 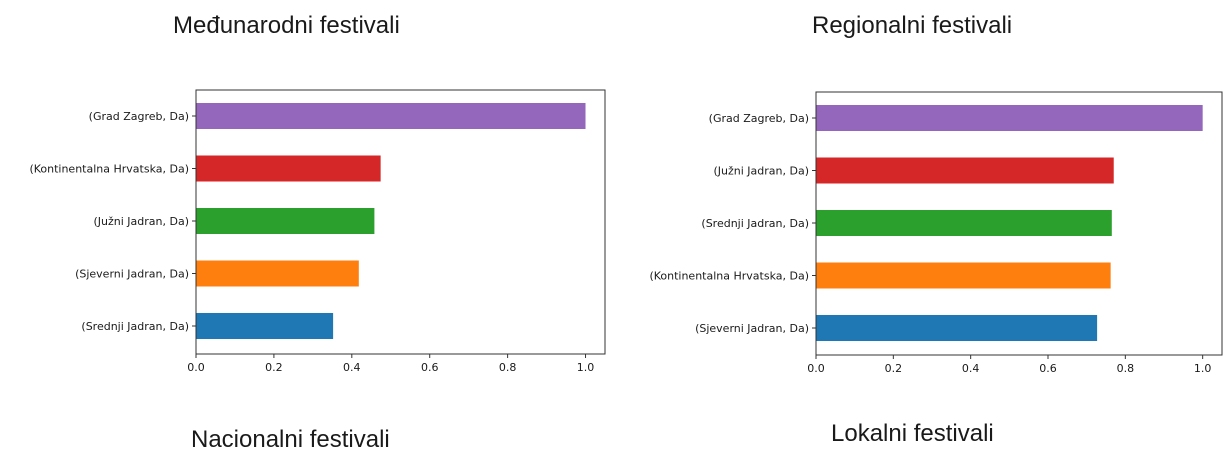 I want to click on chart-title-regionalni: Regionalni festivali, so click(x=912, y=25).